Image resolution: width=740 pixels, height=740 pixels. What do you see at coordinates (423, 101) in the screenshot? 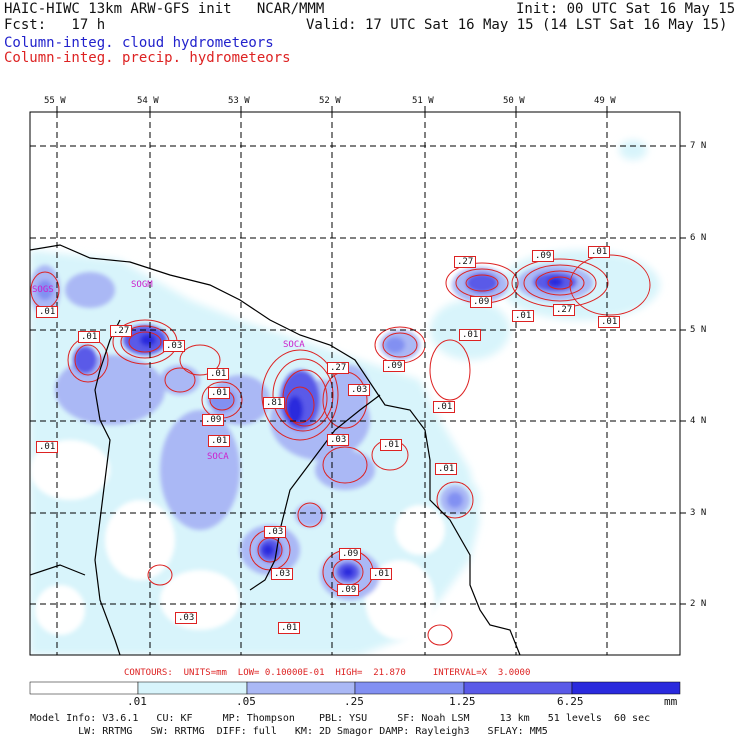
I see `lon-label: 51 W` at bounding box center [423, 101].